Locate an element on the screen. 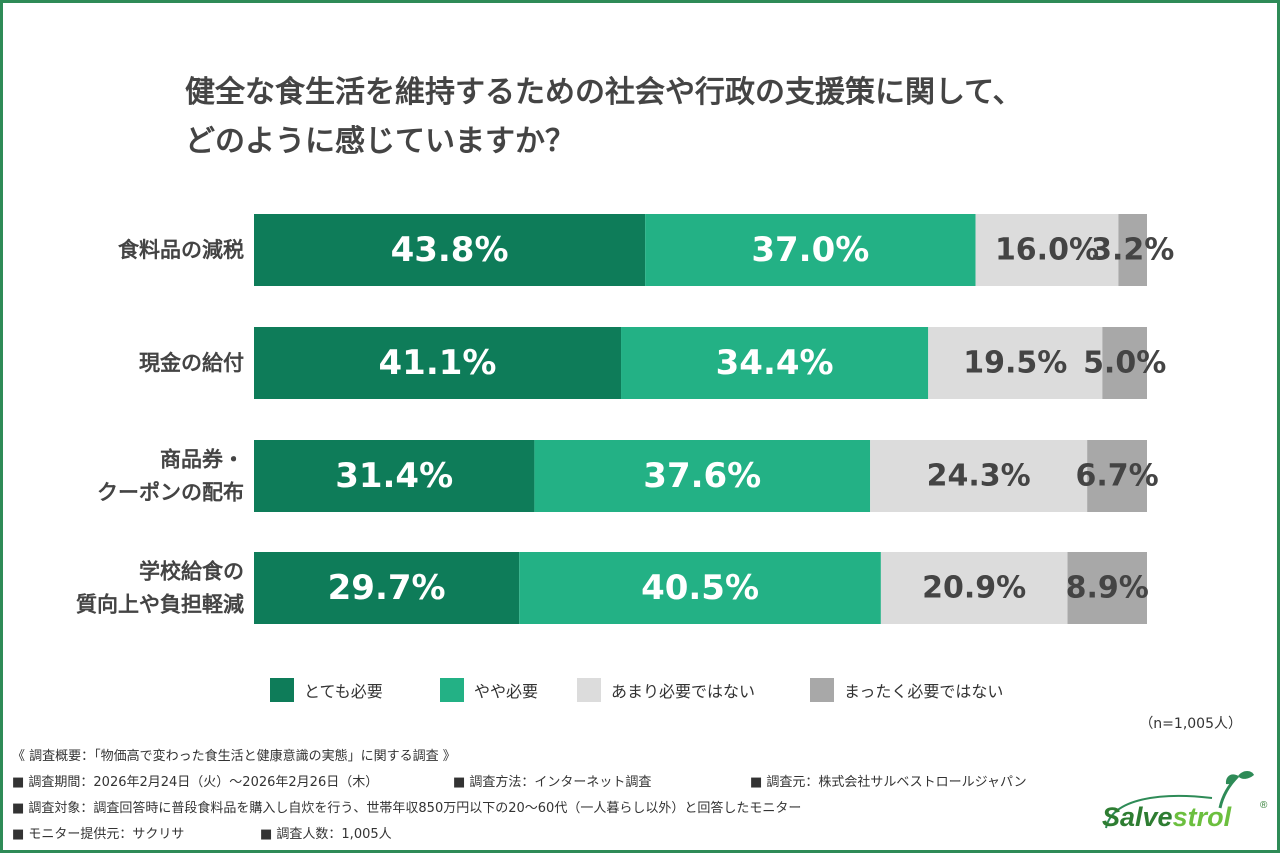  legend-item-somewhat-necessary: やや必要 is located at coordinates (489, 690).